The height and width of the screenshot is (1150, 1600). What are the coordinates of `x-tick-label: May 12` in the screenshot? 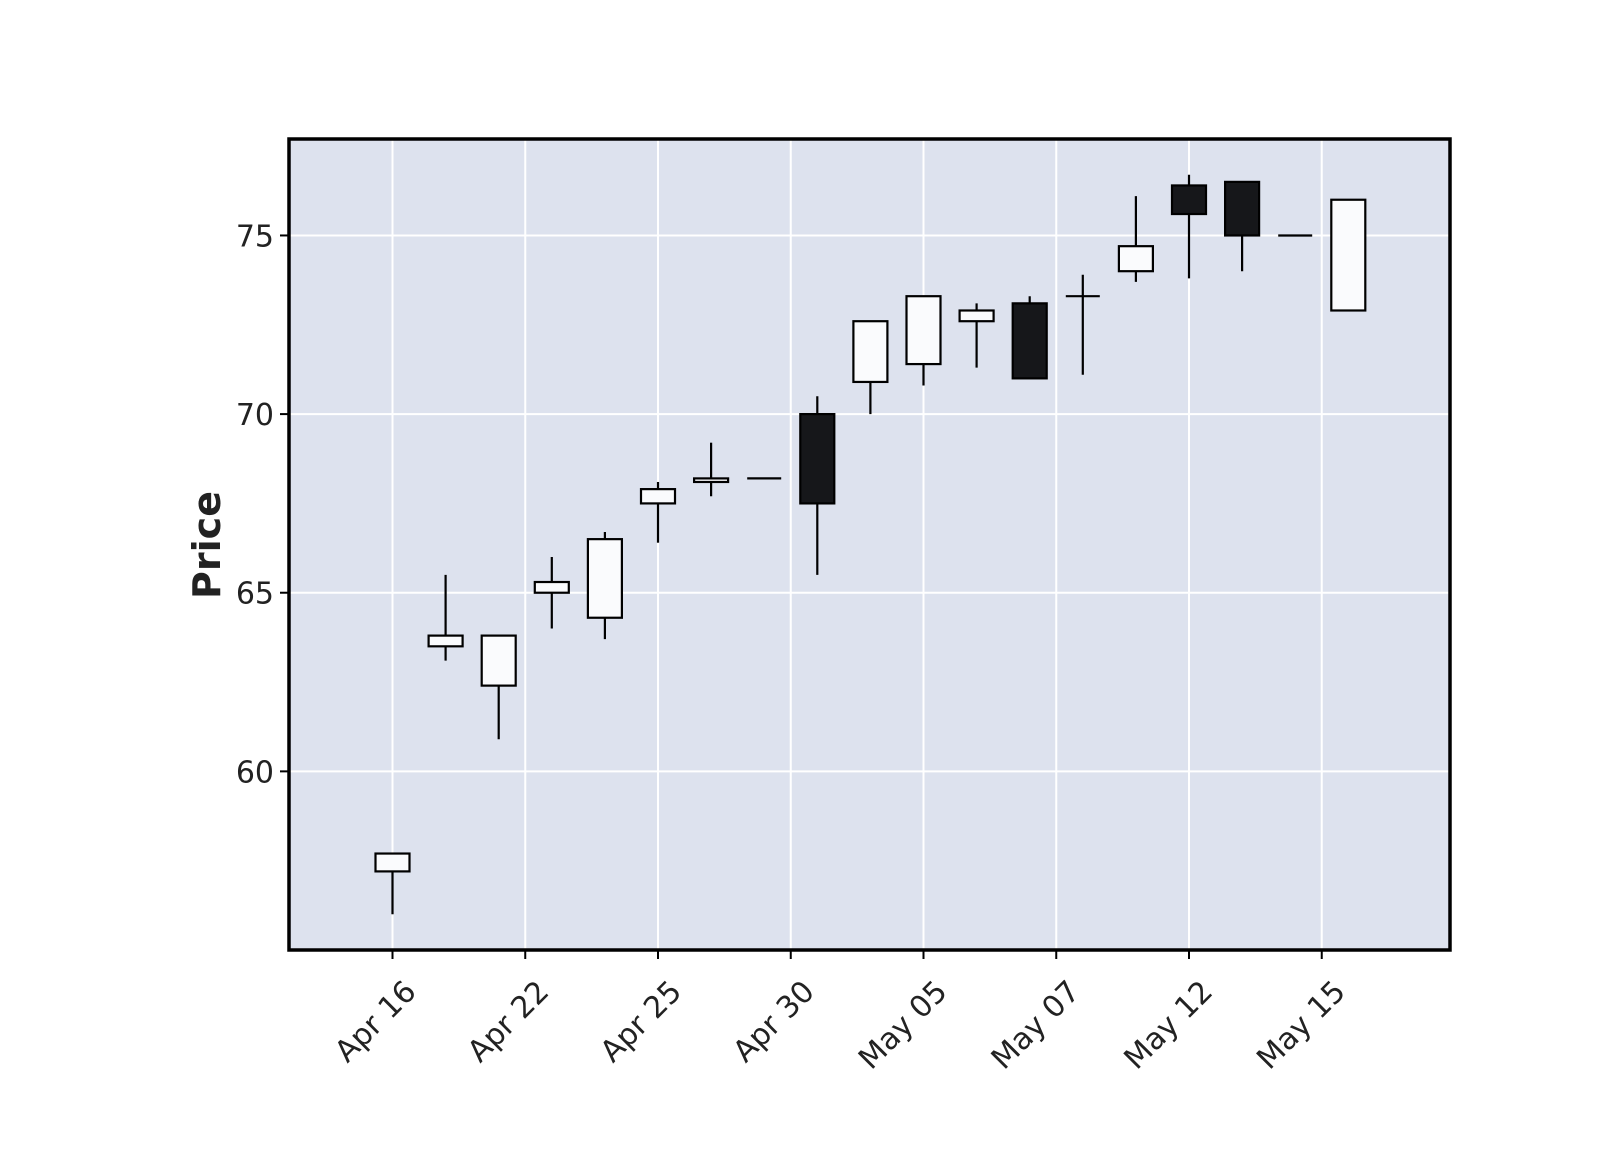 It's located at (1169, 1025).